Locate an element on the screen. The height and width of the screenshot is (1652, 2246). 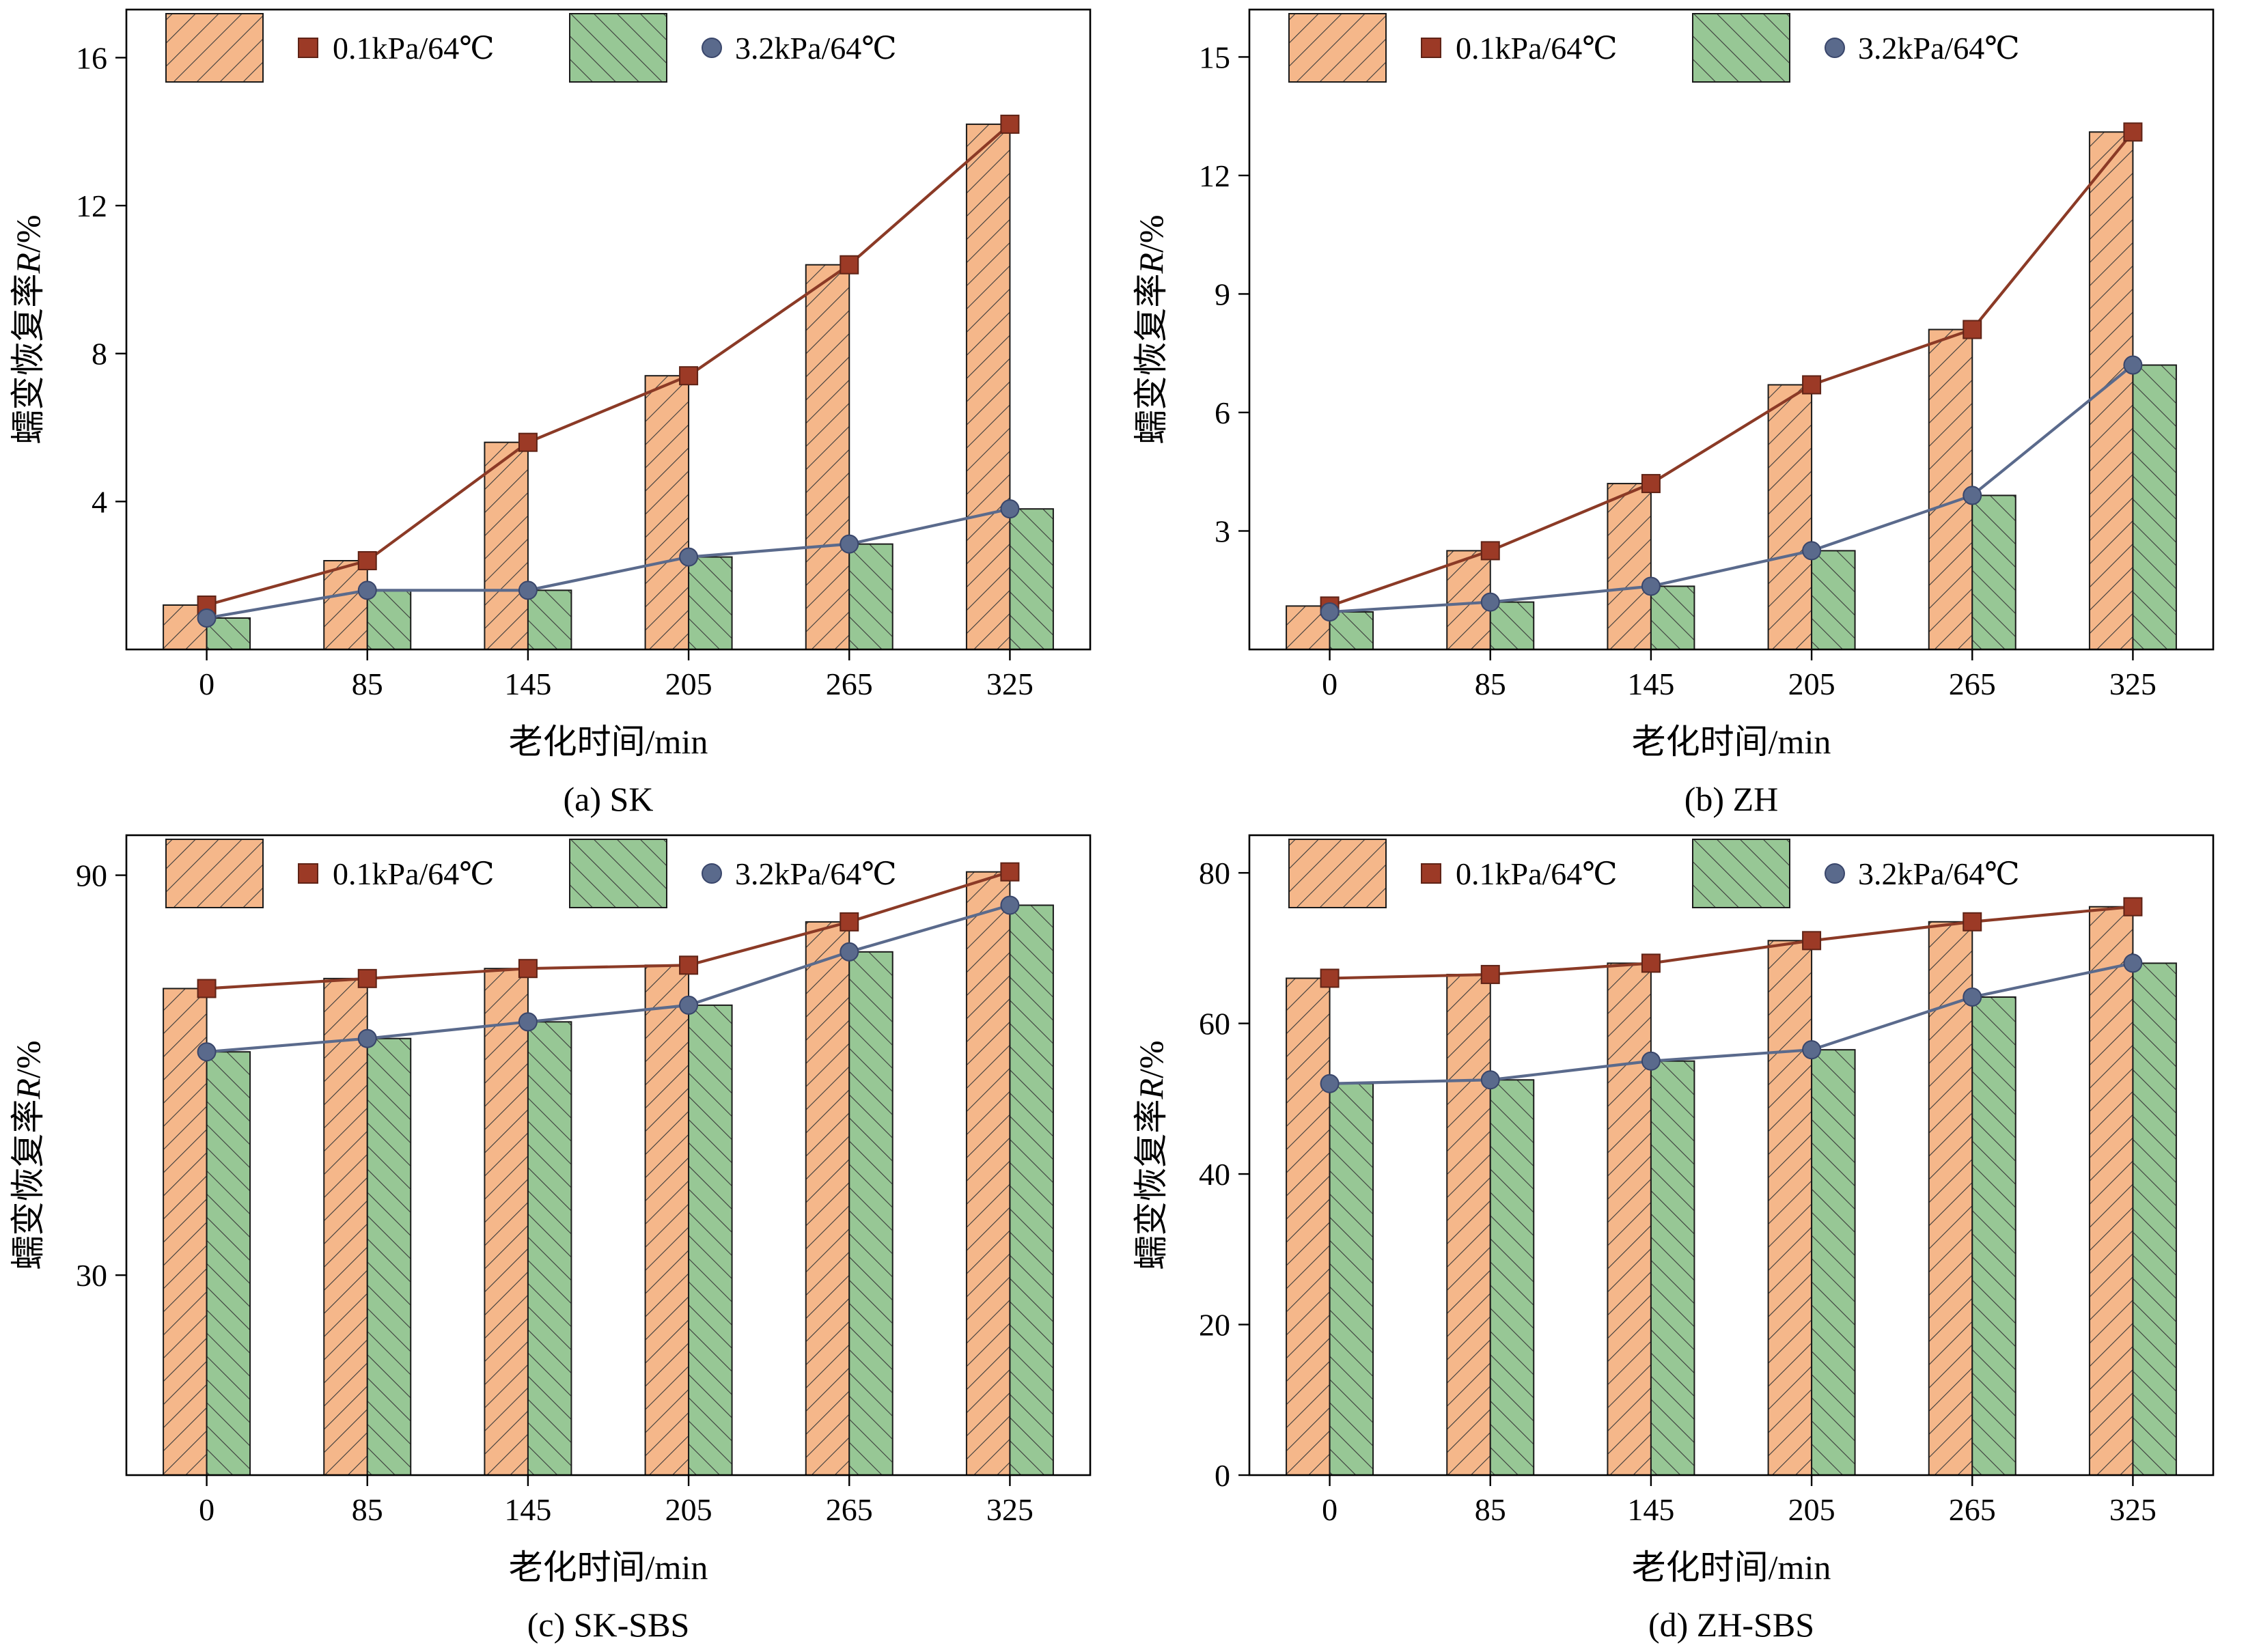
chart-caption: (c) SK-SBS is located at coordinates (608, 1625).